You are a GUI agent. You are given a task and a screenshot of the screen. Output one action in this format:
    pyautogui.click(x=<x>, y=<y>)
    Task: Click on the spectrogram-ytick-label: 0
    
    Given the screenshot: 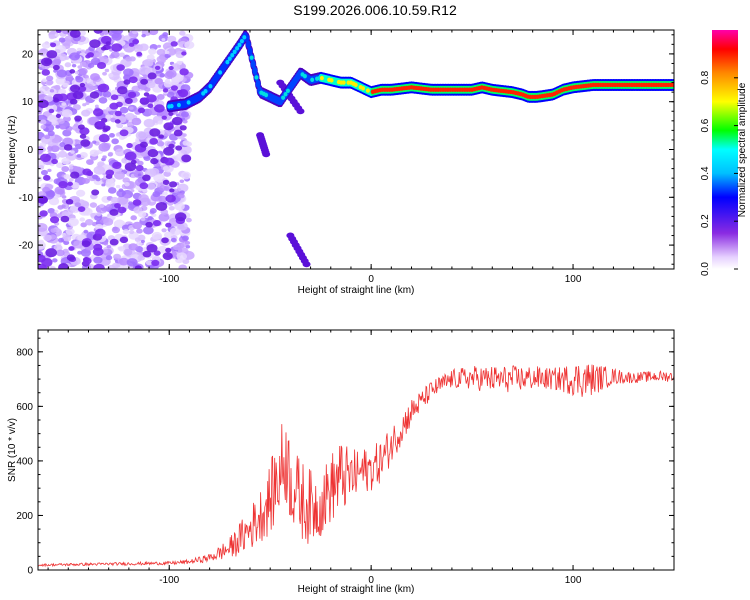 What is the action you would take?
    pyautogui.click(x=30, y=150)
    